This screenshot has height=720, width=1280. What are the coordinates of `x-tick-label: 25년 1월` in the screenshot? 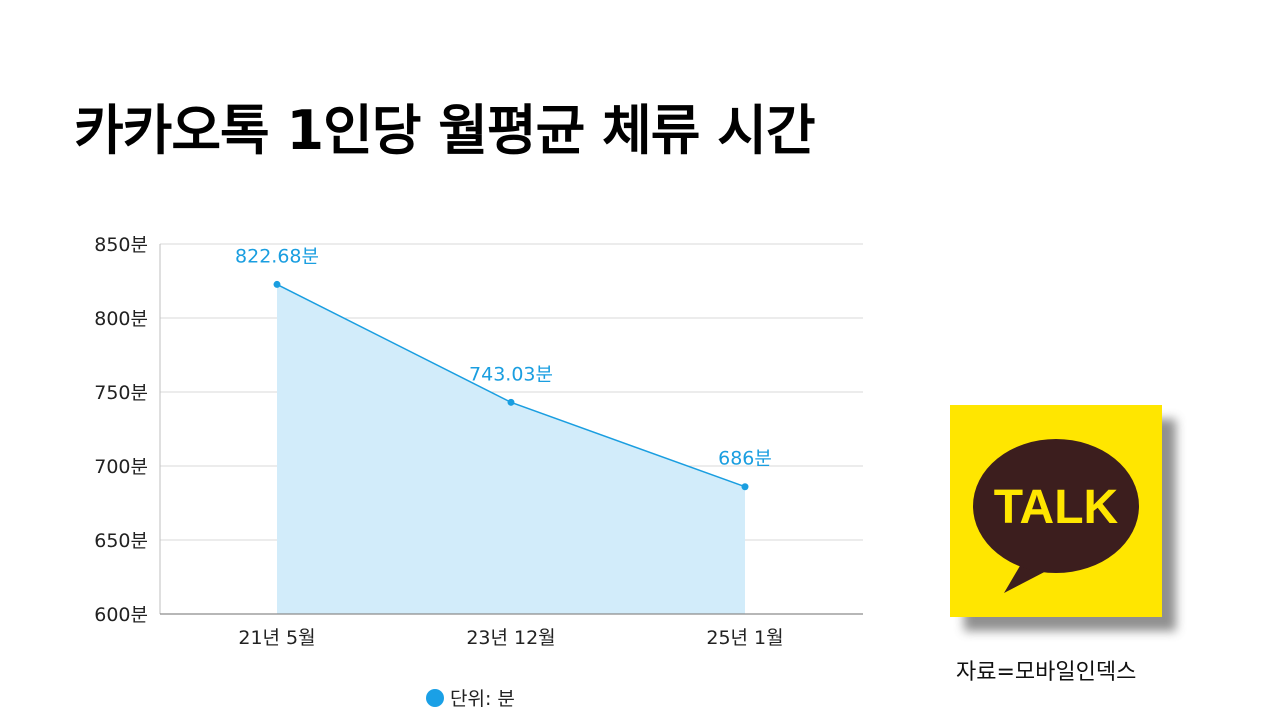 It's located at (744, 638).